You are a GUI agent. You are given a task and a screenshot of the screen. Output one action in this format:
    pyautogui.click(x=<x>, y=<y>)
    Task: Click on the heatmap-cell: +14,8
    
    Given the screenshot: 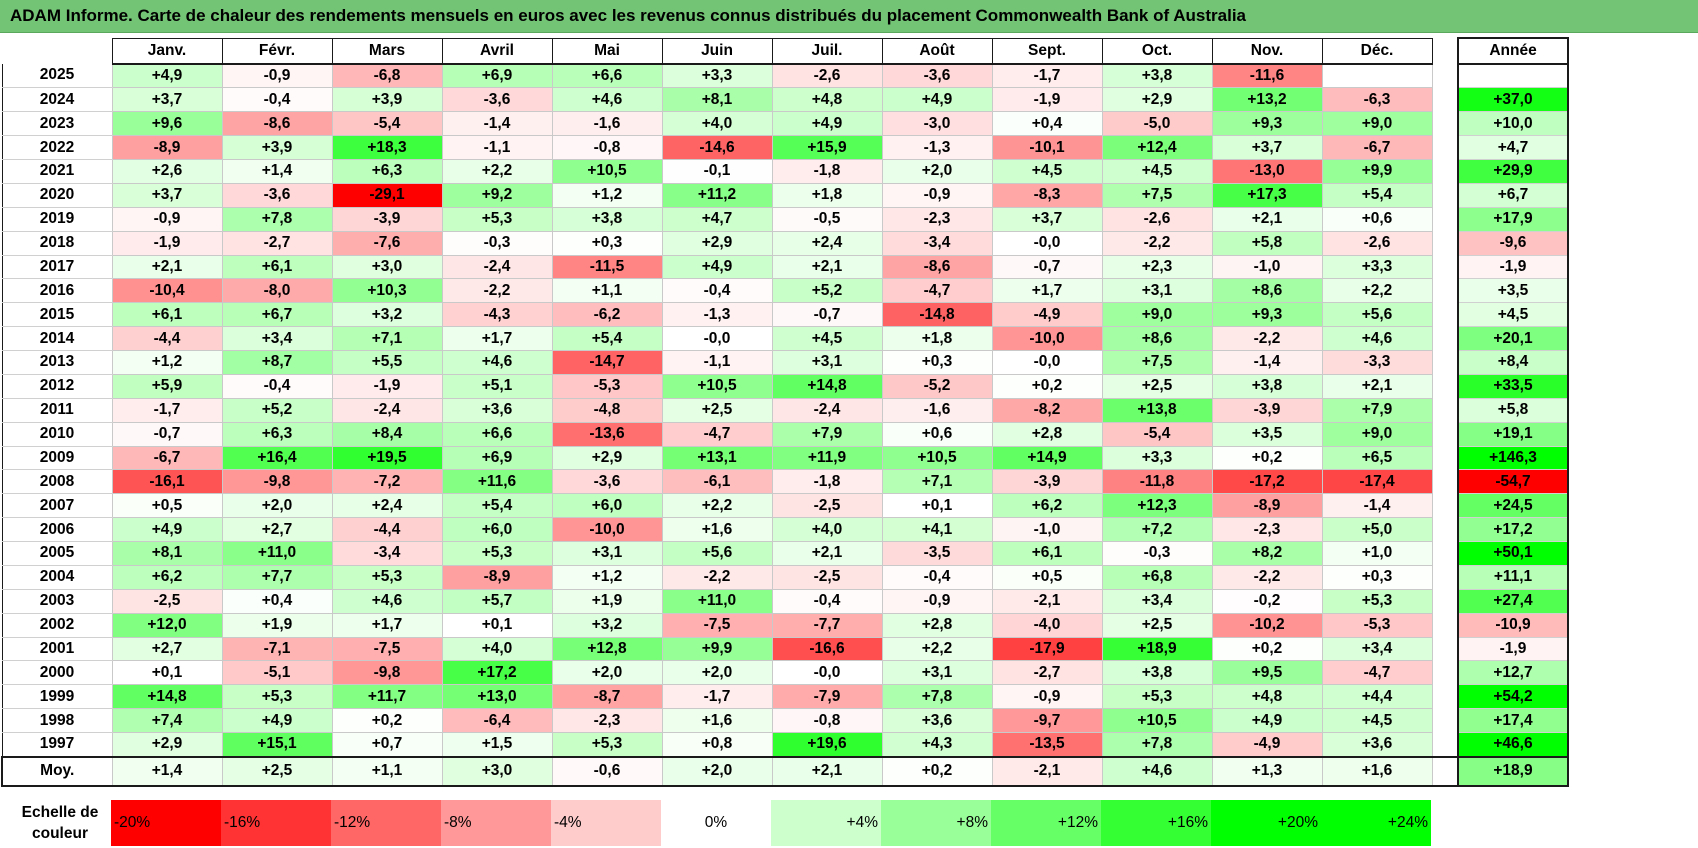 What is the action you would take?
    pyautogui.click(x=167, y=697)
    